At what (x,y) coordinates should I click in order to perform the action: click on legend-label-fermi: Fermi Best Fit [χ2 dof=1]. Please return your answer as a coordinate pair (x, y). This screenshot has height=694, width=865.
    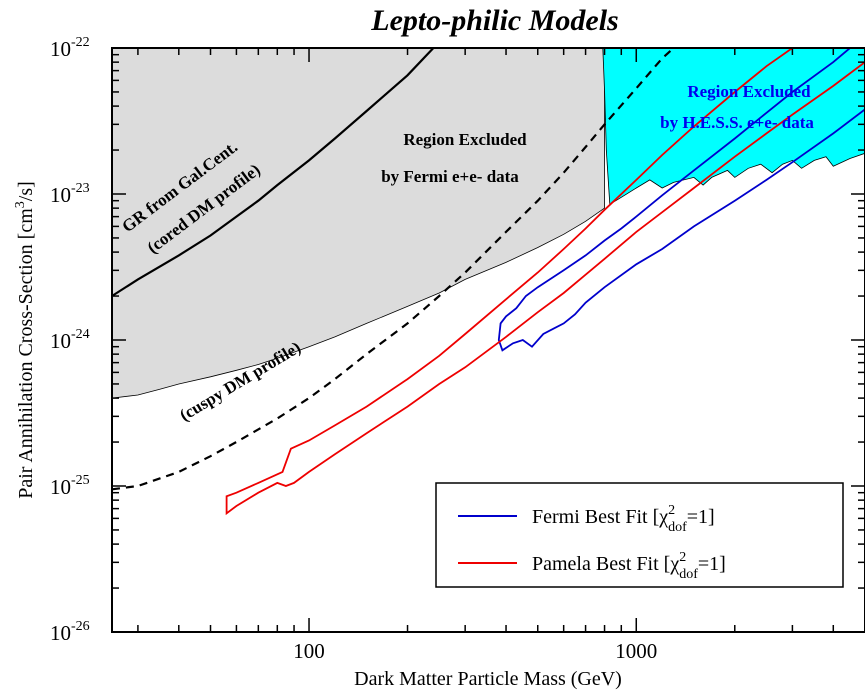
    Looking at the image, I should click on (623, 519).